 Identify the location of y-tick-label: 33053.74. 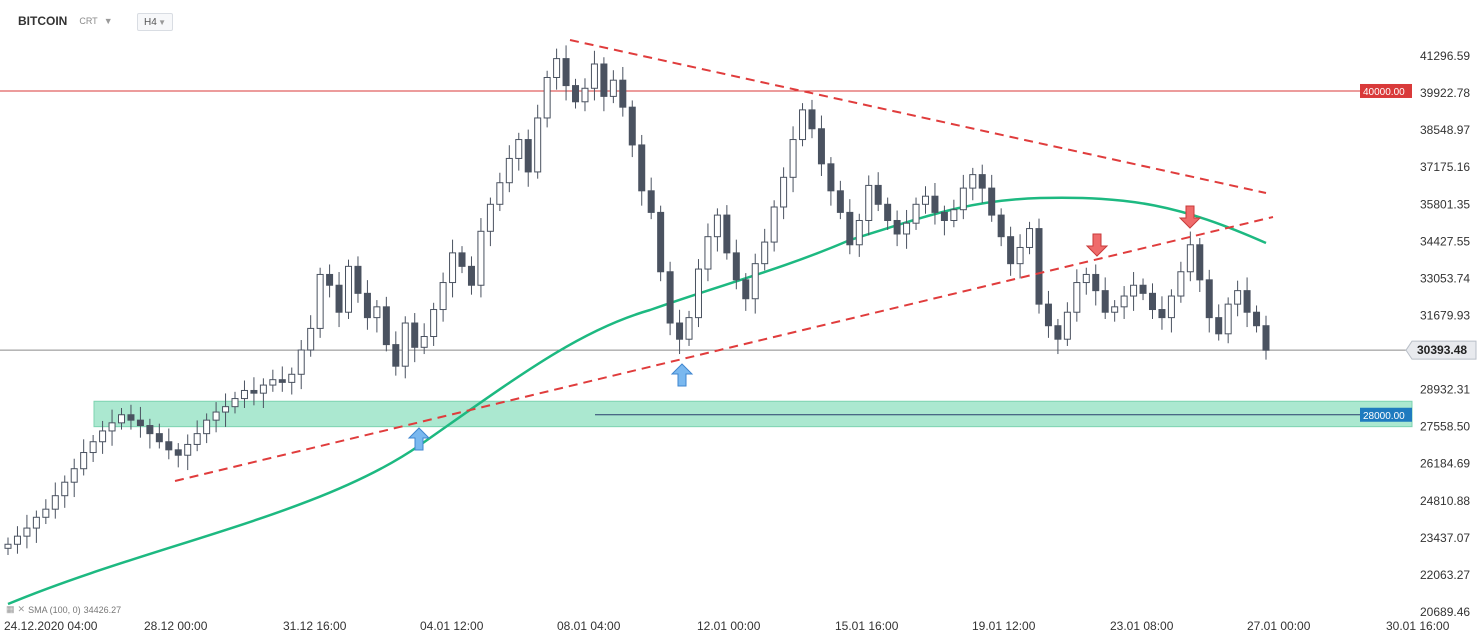
(1445, 278).